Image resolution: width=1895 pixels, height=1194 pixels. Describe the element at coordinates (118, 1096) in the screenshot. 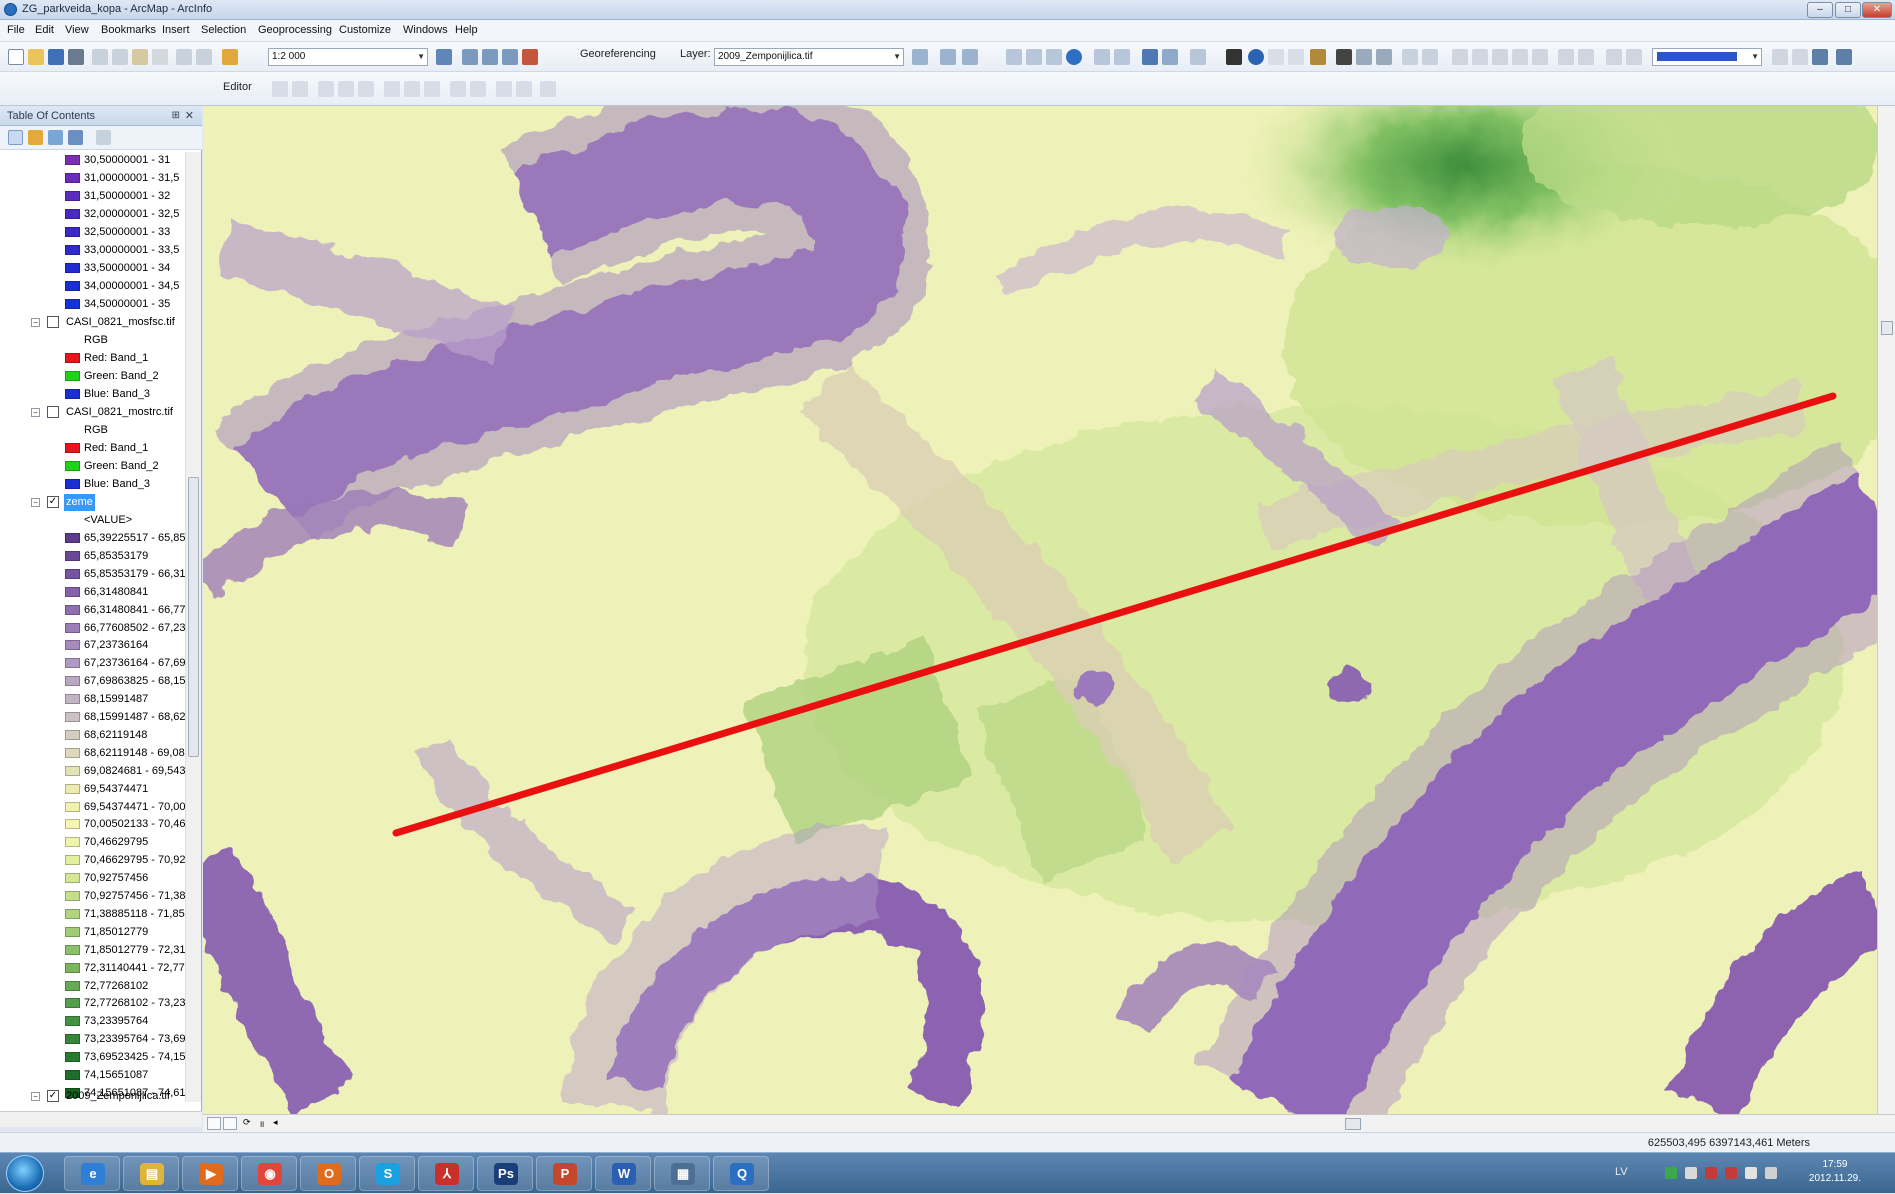

I see `layer-name: 2009_Zemponijlica.tif` at that location.